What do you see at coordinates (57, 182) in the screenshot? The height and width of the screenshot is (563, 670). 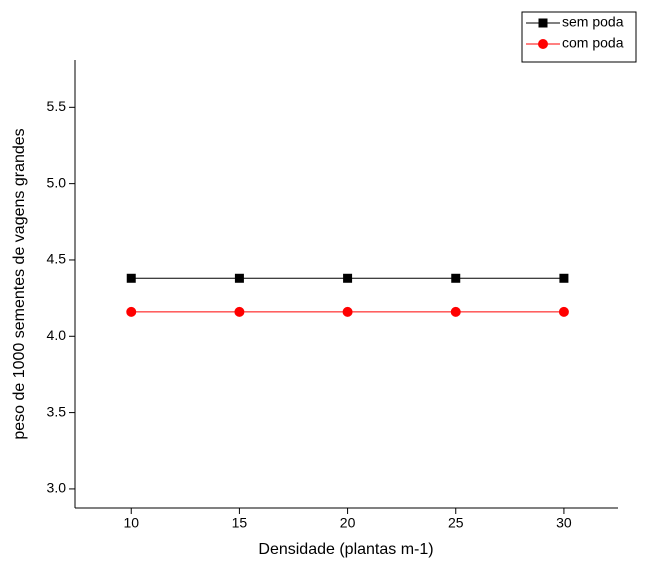 I see `y-tick-label: 5.0` at bounding box center [57, 182].